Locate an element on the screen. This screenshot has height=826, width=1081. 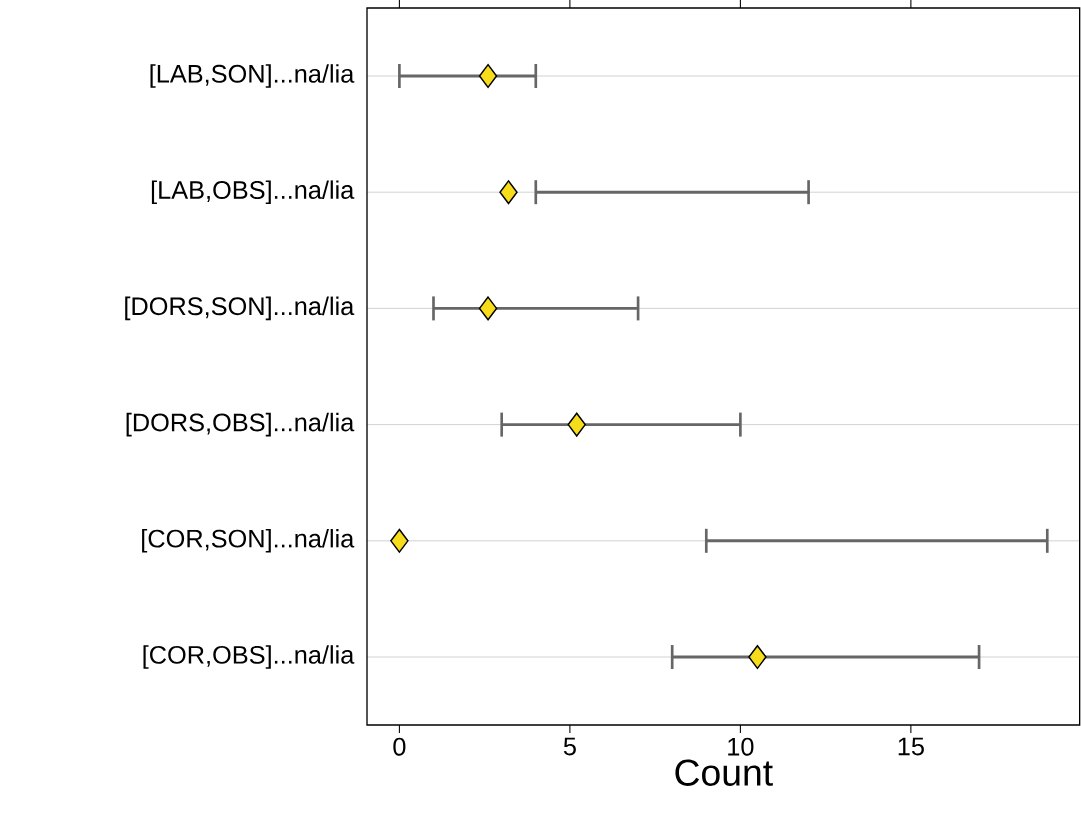
y-tick-label: [LAB,OBS]...na/lia is located at coordinates (253, 192).